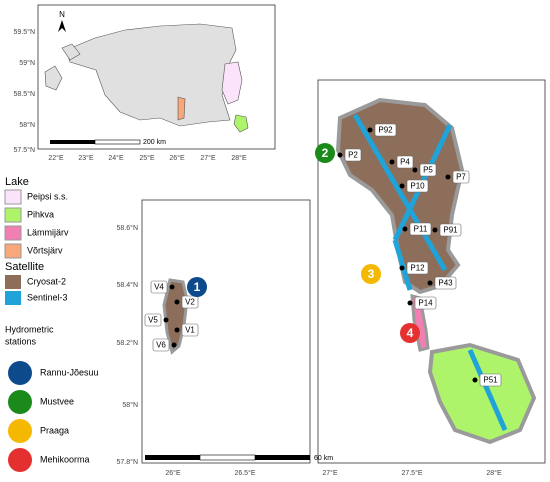 This screenshot has width=550, height=482. I want to click on inset-x-label: 27°E, so click(208, 158).